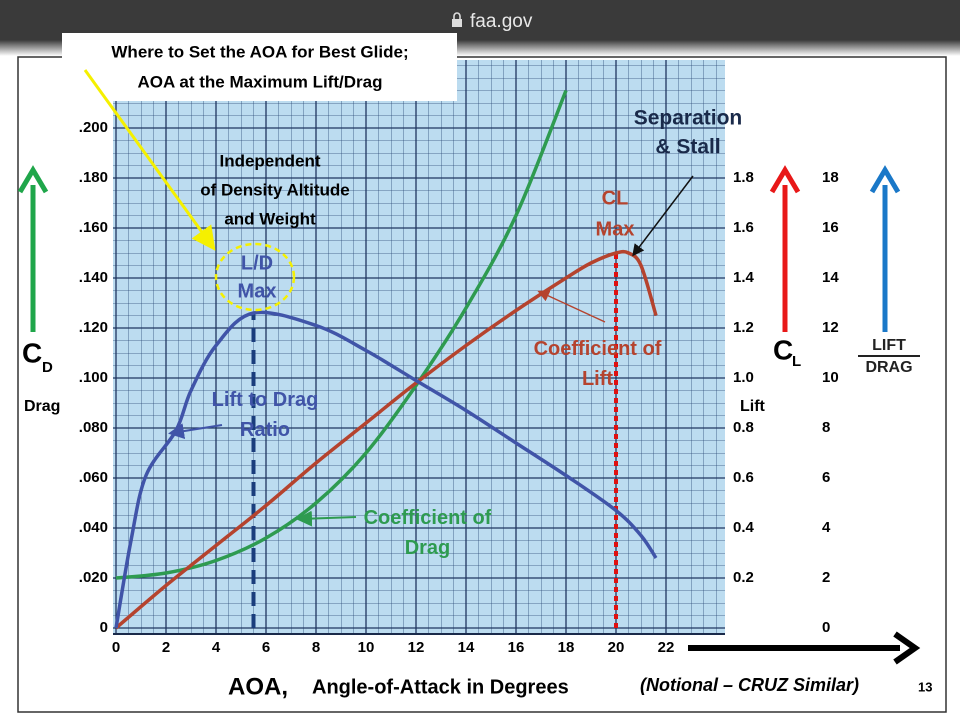  I want to click on y2-tick-label: 0.4, so click(744, 527).